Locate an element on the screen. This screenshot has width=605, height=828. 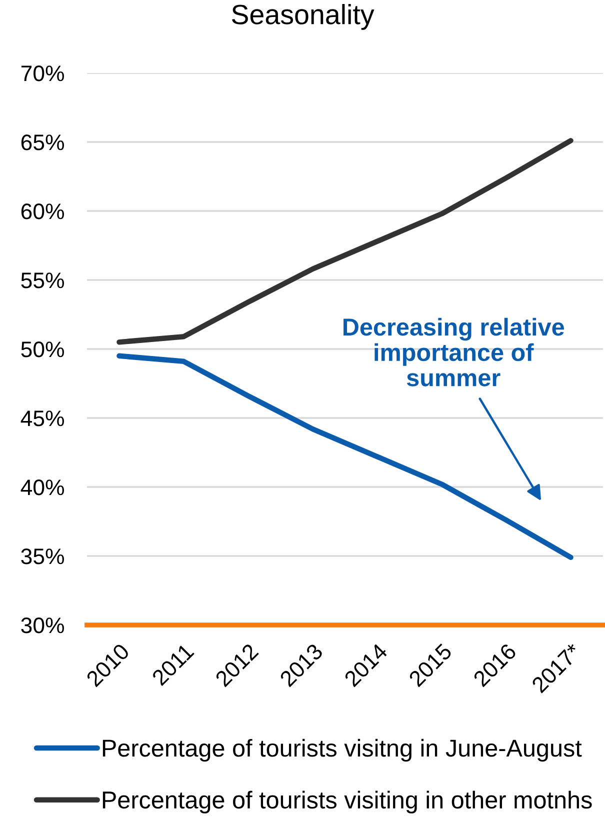
legend-label: Percentage of tourists visiting in other motnhs is located at coordinates (347, 802).